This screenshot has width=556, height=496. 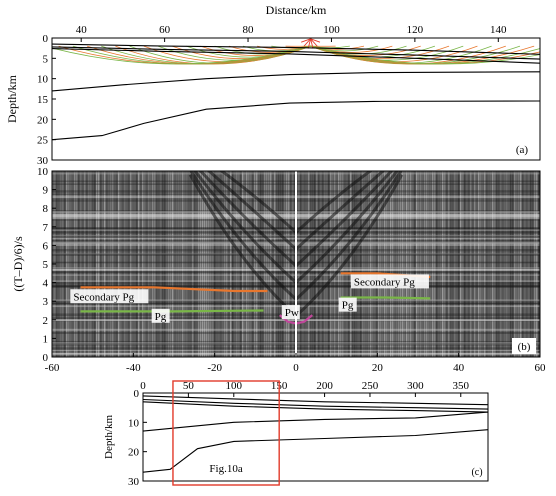 I want to click on y-tick-label: 7, so click(x=46, y=228).